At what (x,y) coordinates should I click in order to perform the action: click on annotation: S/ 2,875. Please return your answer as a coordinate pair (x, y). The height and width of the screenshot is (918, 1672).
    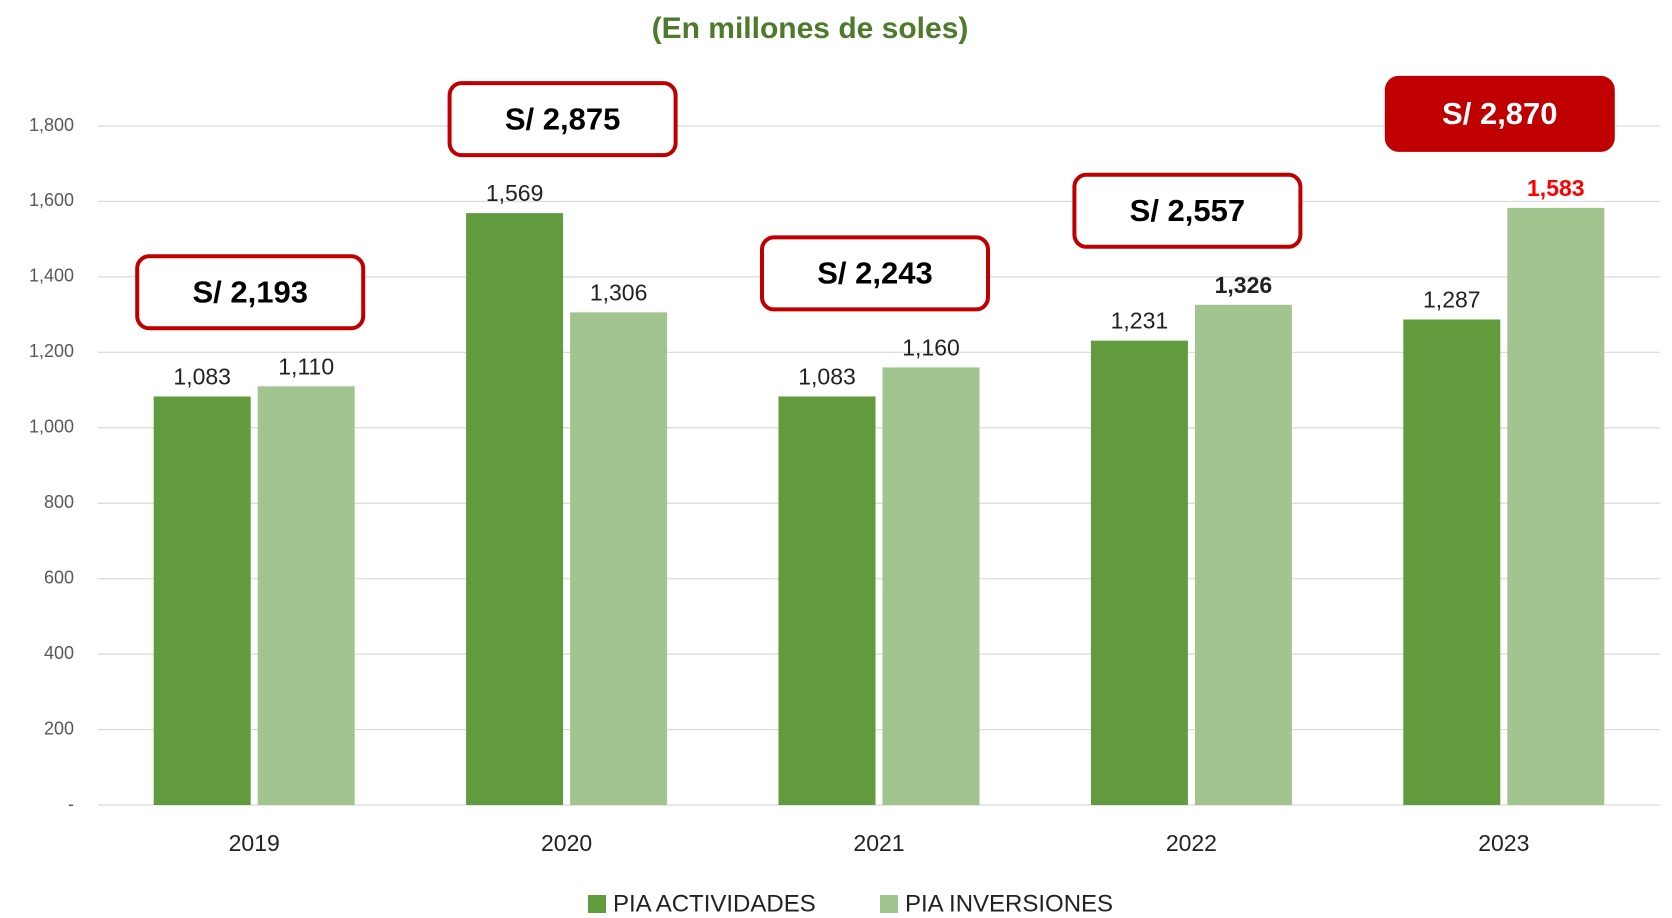
    Looking at the image, I should click on (562, 118).